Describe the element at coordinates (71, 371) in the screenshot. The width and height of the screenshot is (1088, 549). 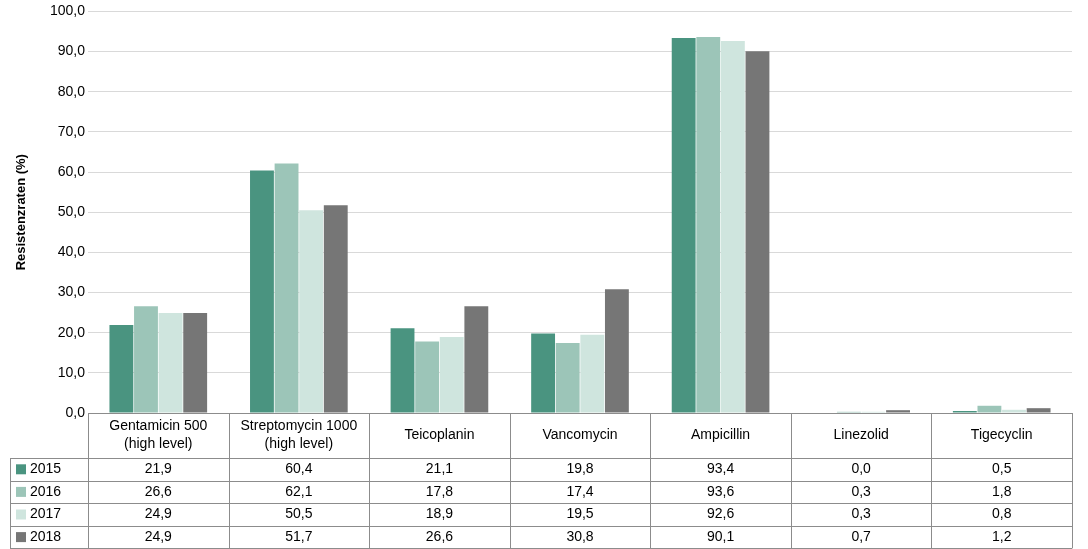
I see `y-tick-label: 10,0` at that location.